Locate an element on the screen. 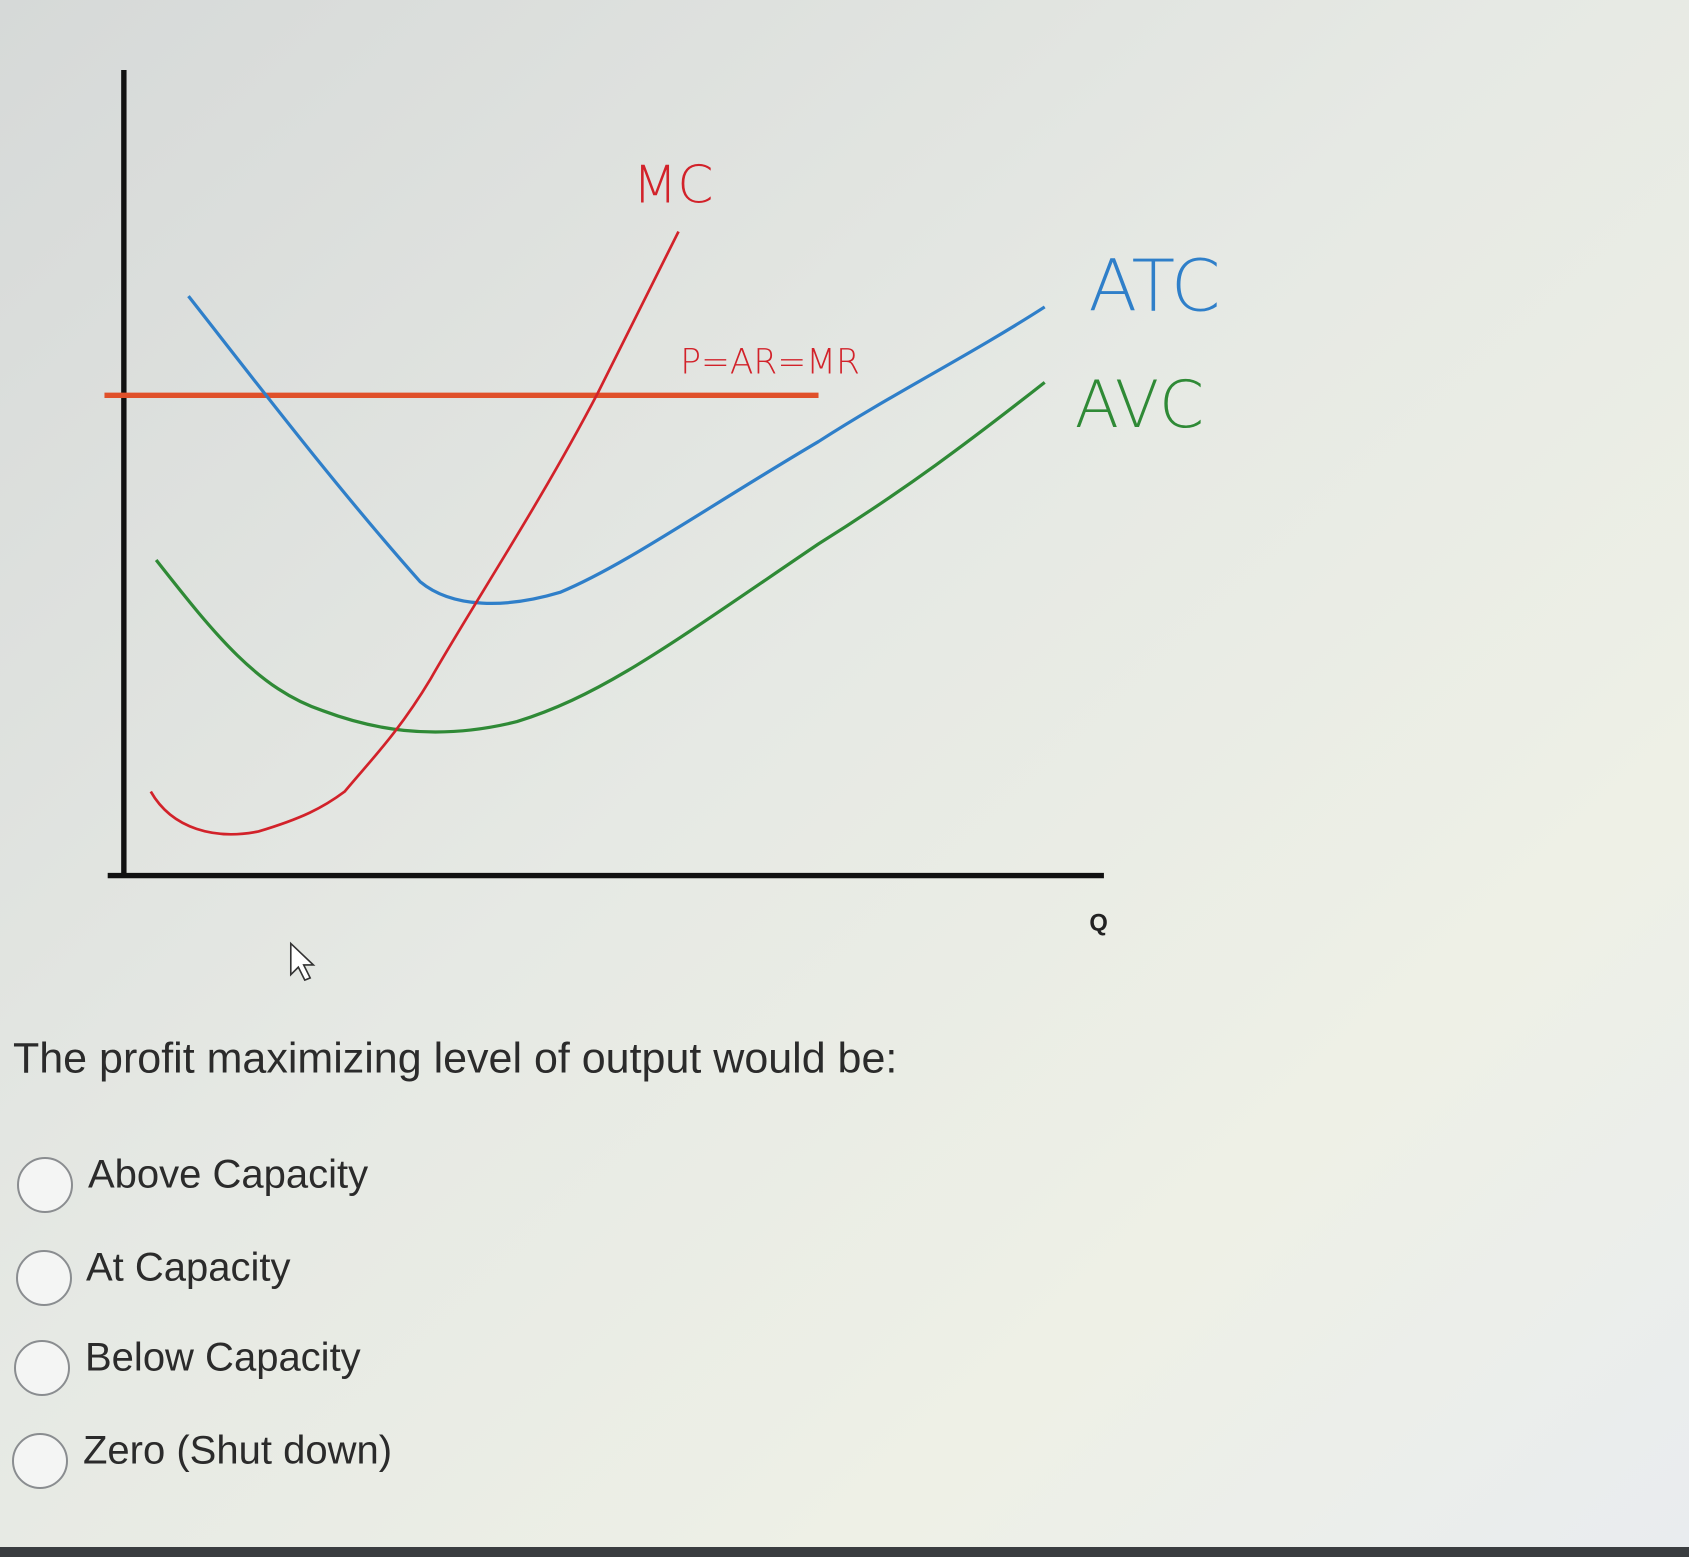  avc-label: AVC is located at coordinates (1139, 405).